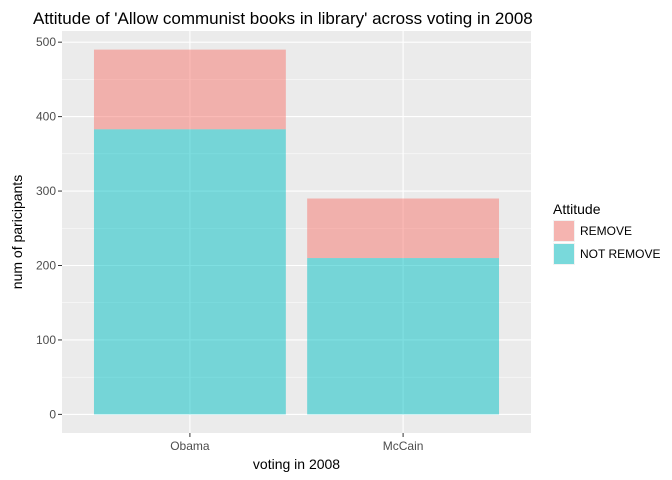 This screenshot has height=480, width=672. I want to click on y-tick-label: 200, so click(46, 266).